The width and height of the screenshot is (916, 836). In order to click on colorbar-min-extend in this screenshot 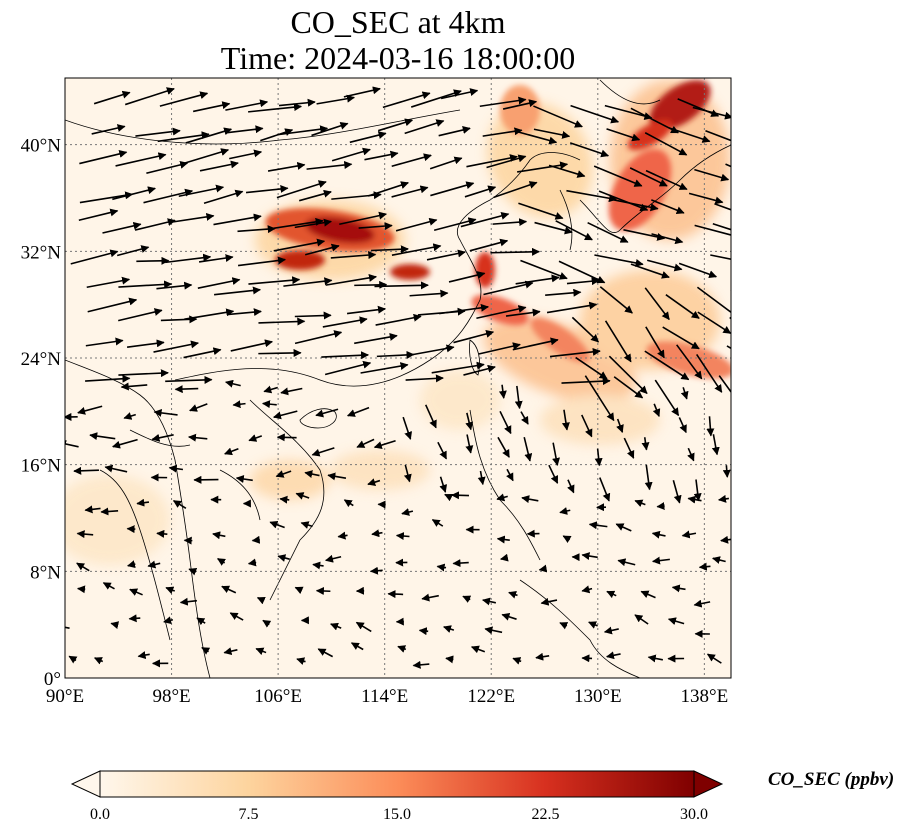, I will do `click(85, 784)`.